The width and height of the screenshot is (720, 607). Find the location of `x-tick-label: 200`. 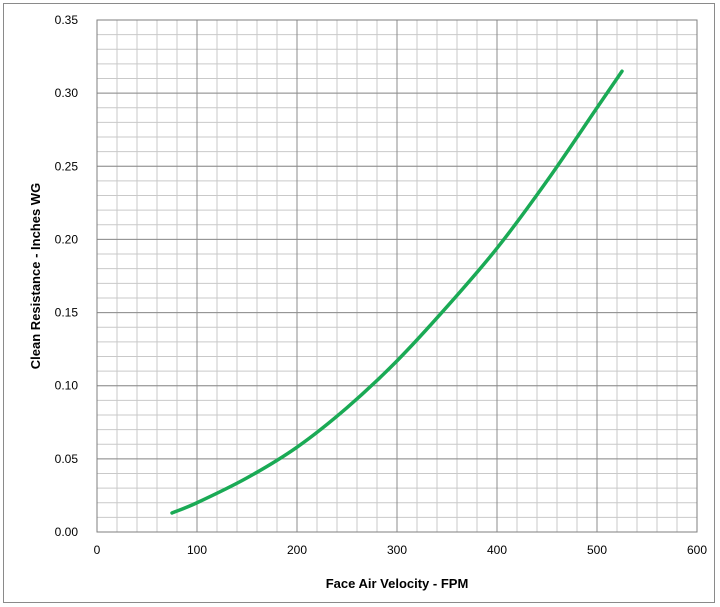

x-tick-label: 200 is located at coordinates (297, 550).